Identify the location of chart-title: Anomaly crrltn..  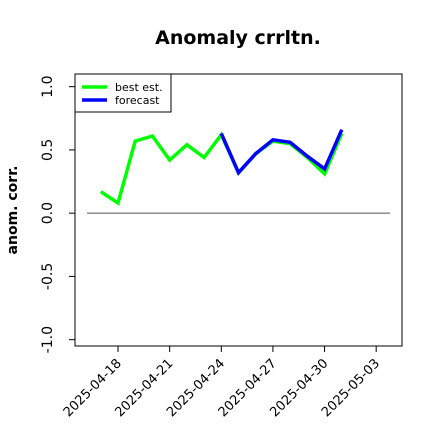
(238, 38).